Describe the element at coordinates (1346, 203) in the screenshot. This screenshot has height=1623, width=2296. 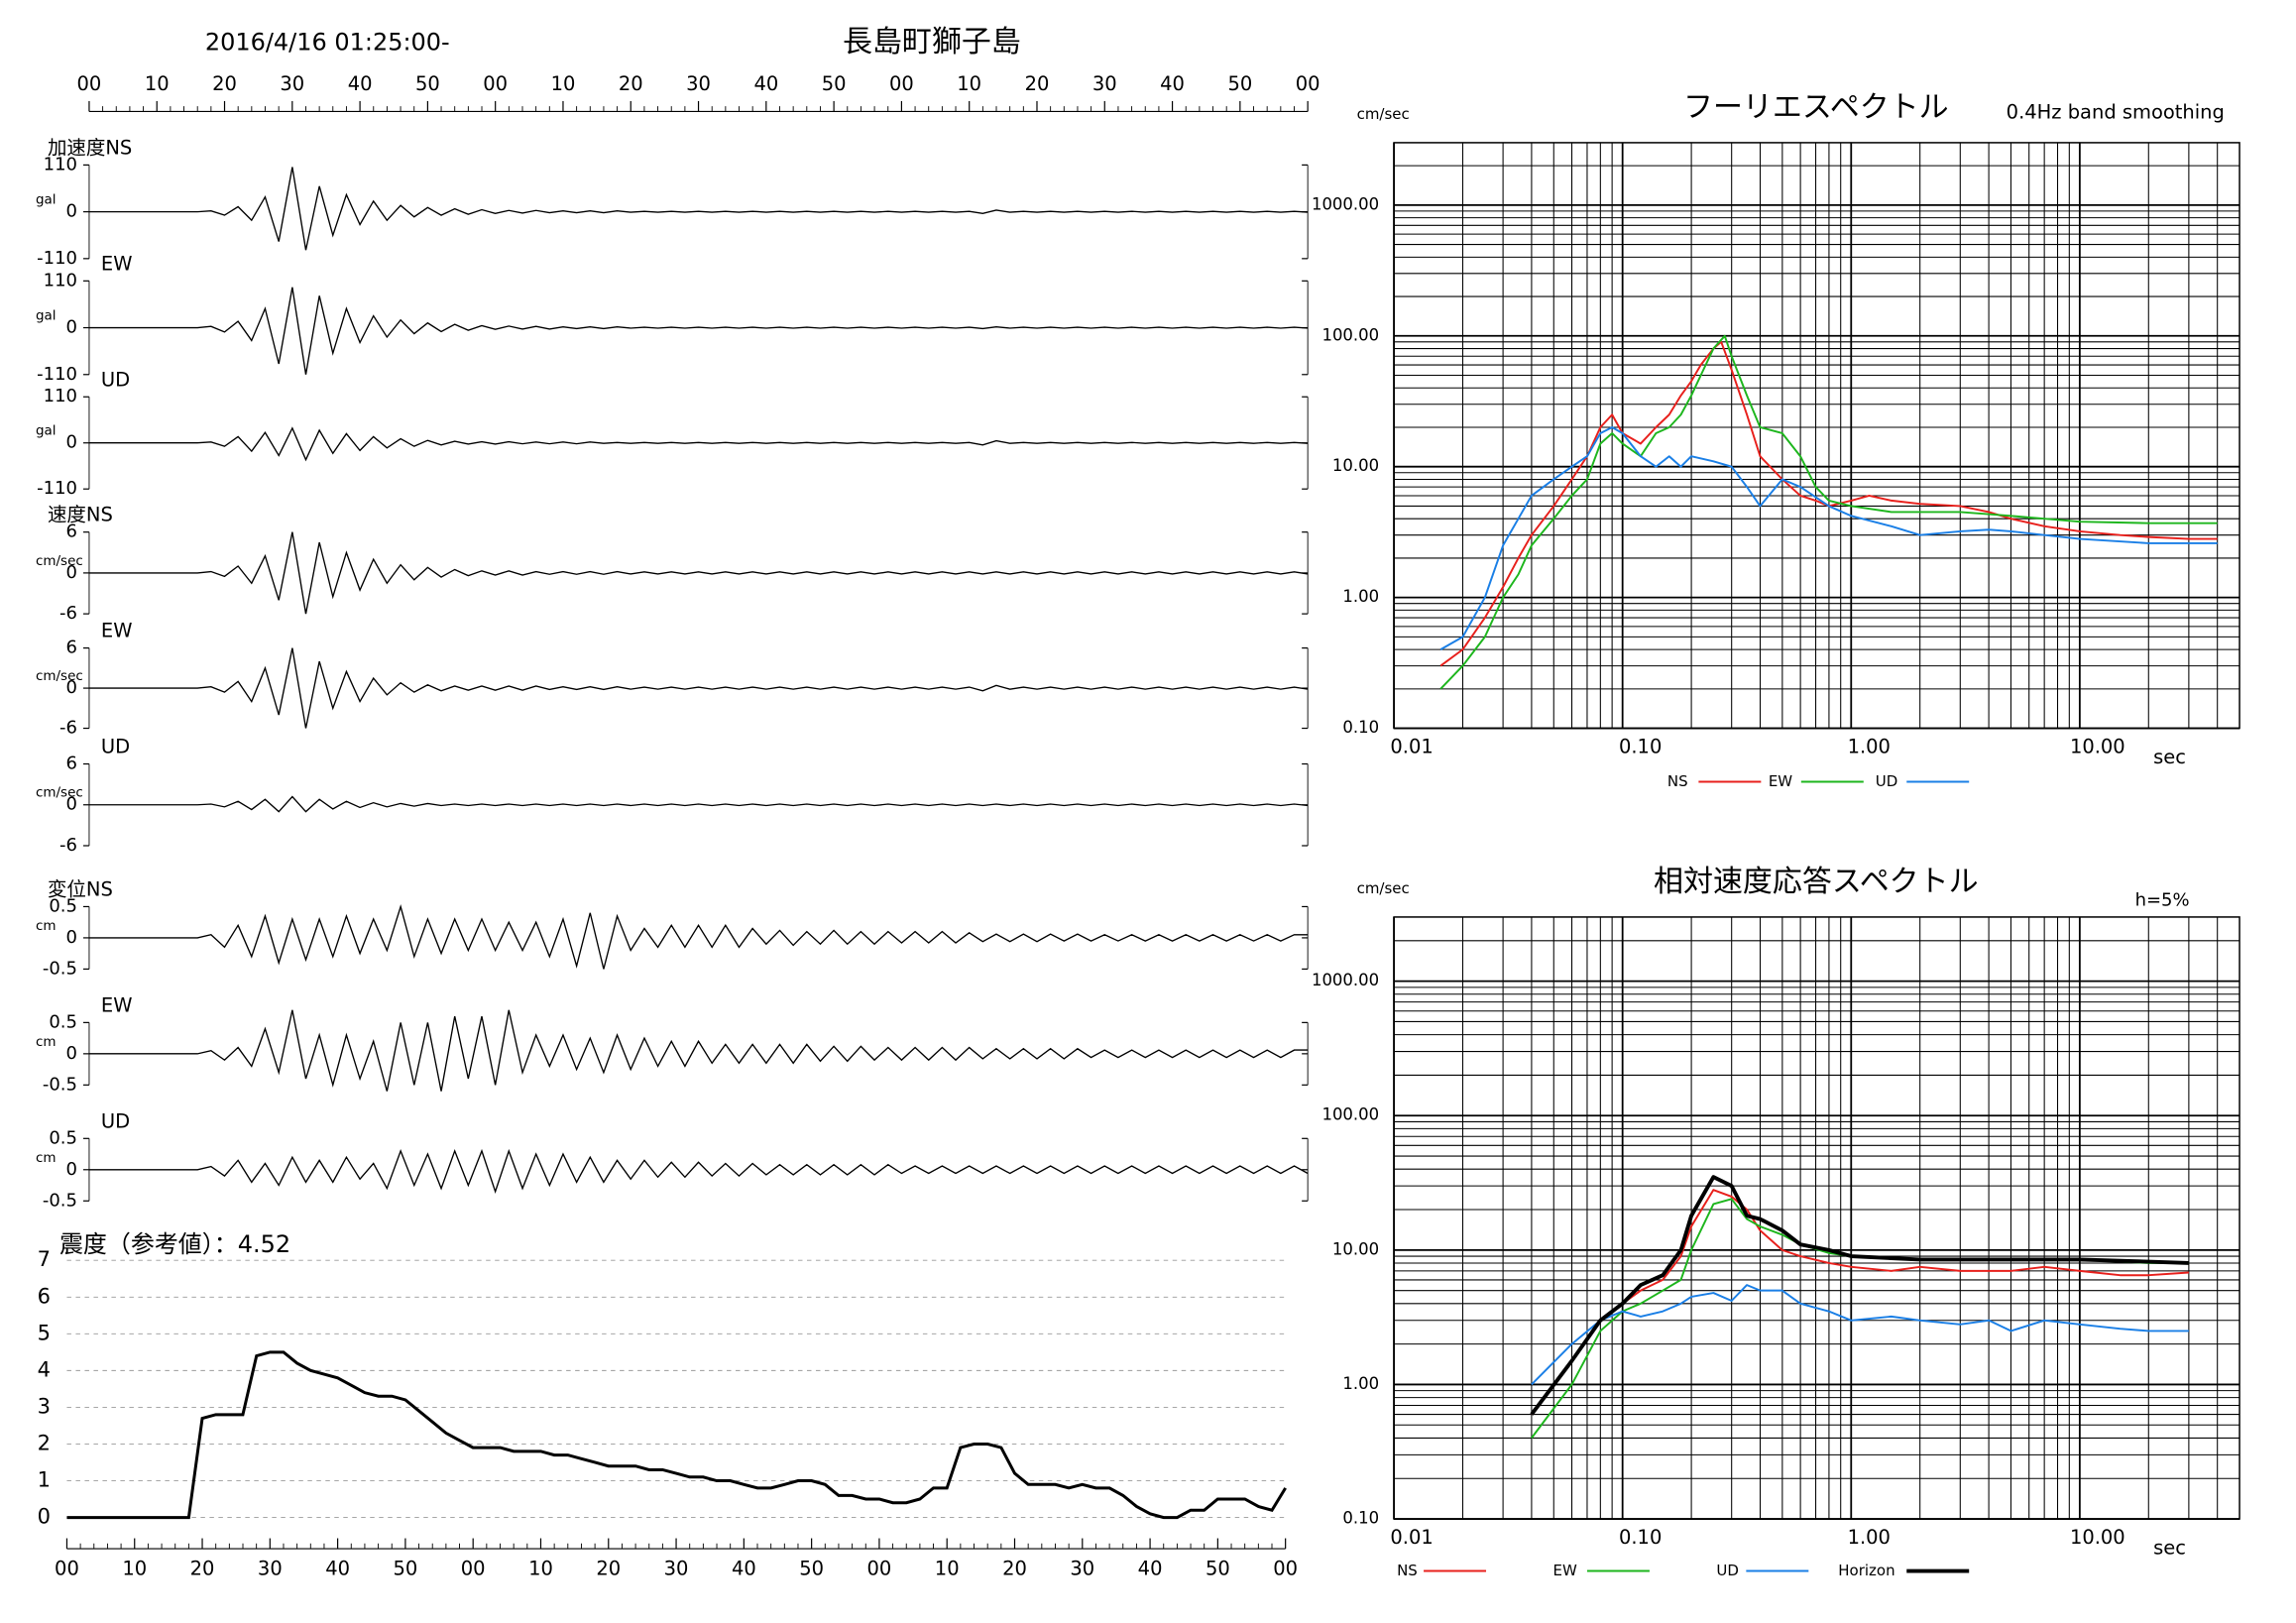
I see `y-tick-label: 1000.00` at that location.